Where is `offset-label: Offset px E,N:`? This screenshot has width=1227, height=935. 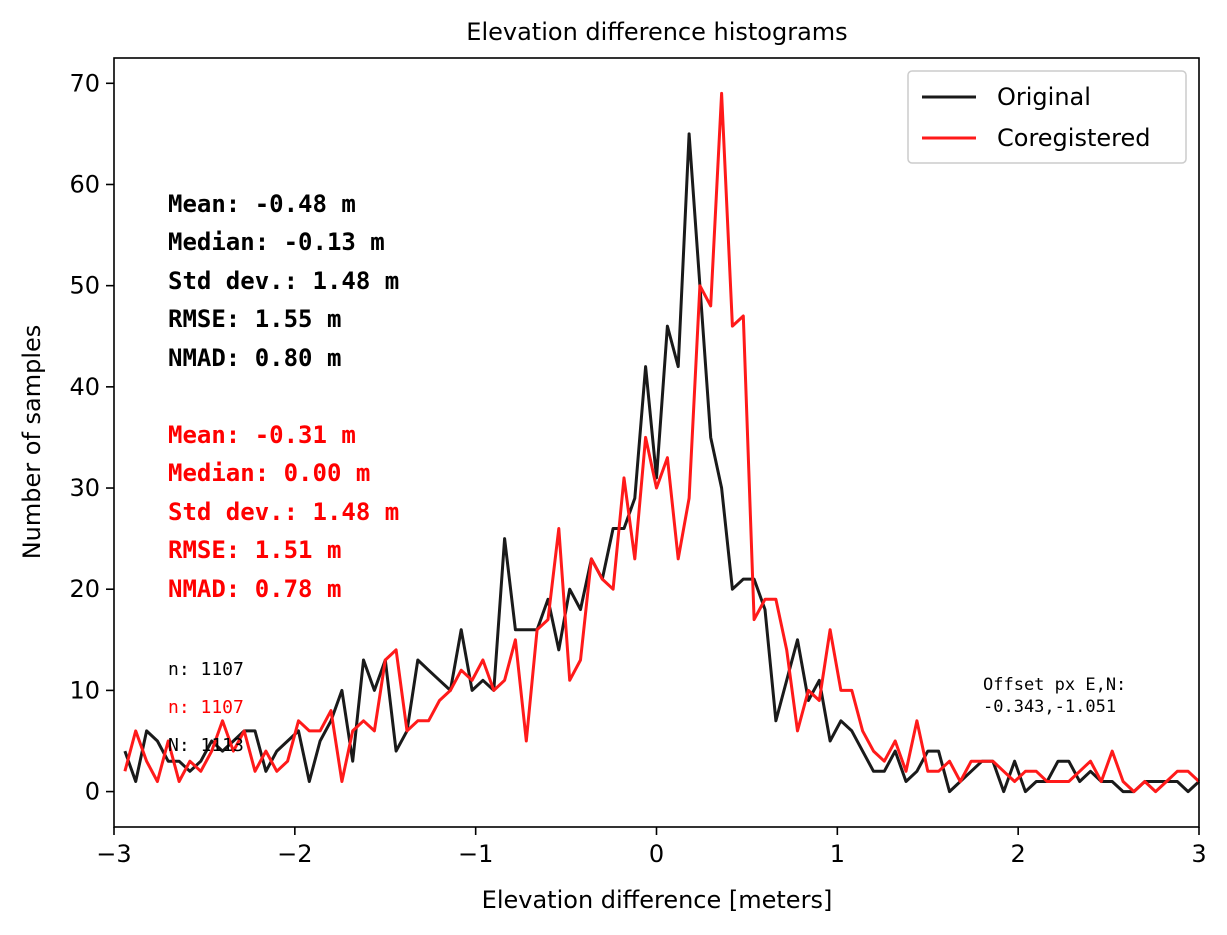 offset-label: Offset px E,N: is located at coordinates (1054, 685).